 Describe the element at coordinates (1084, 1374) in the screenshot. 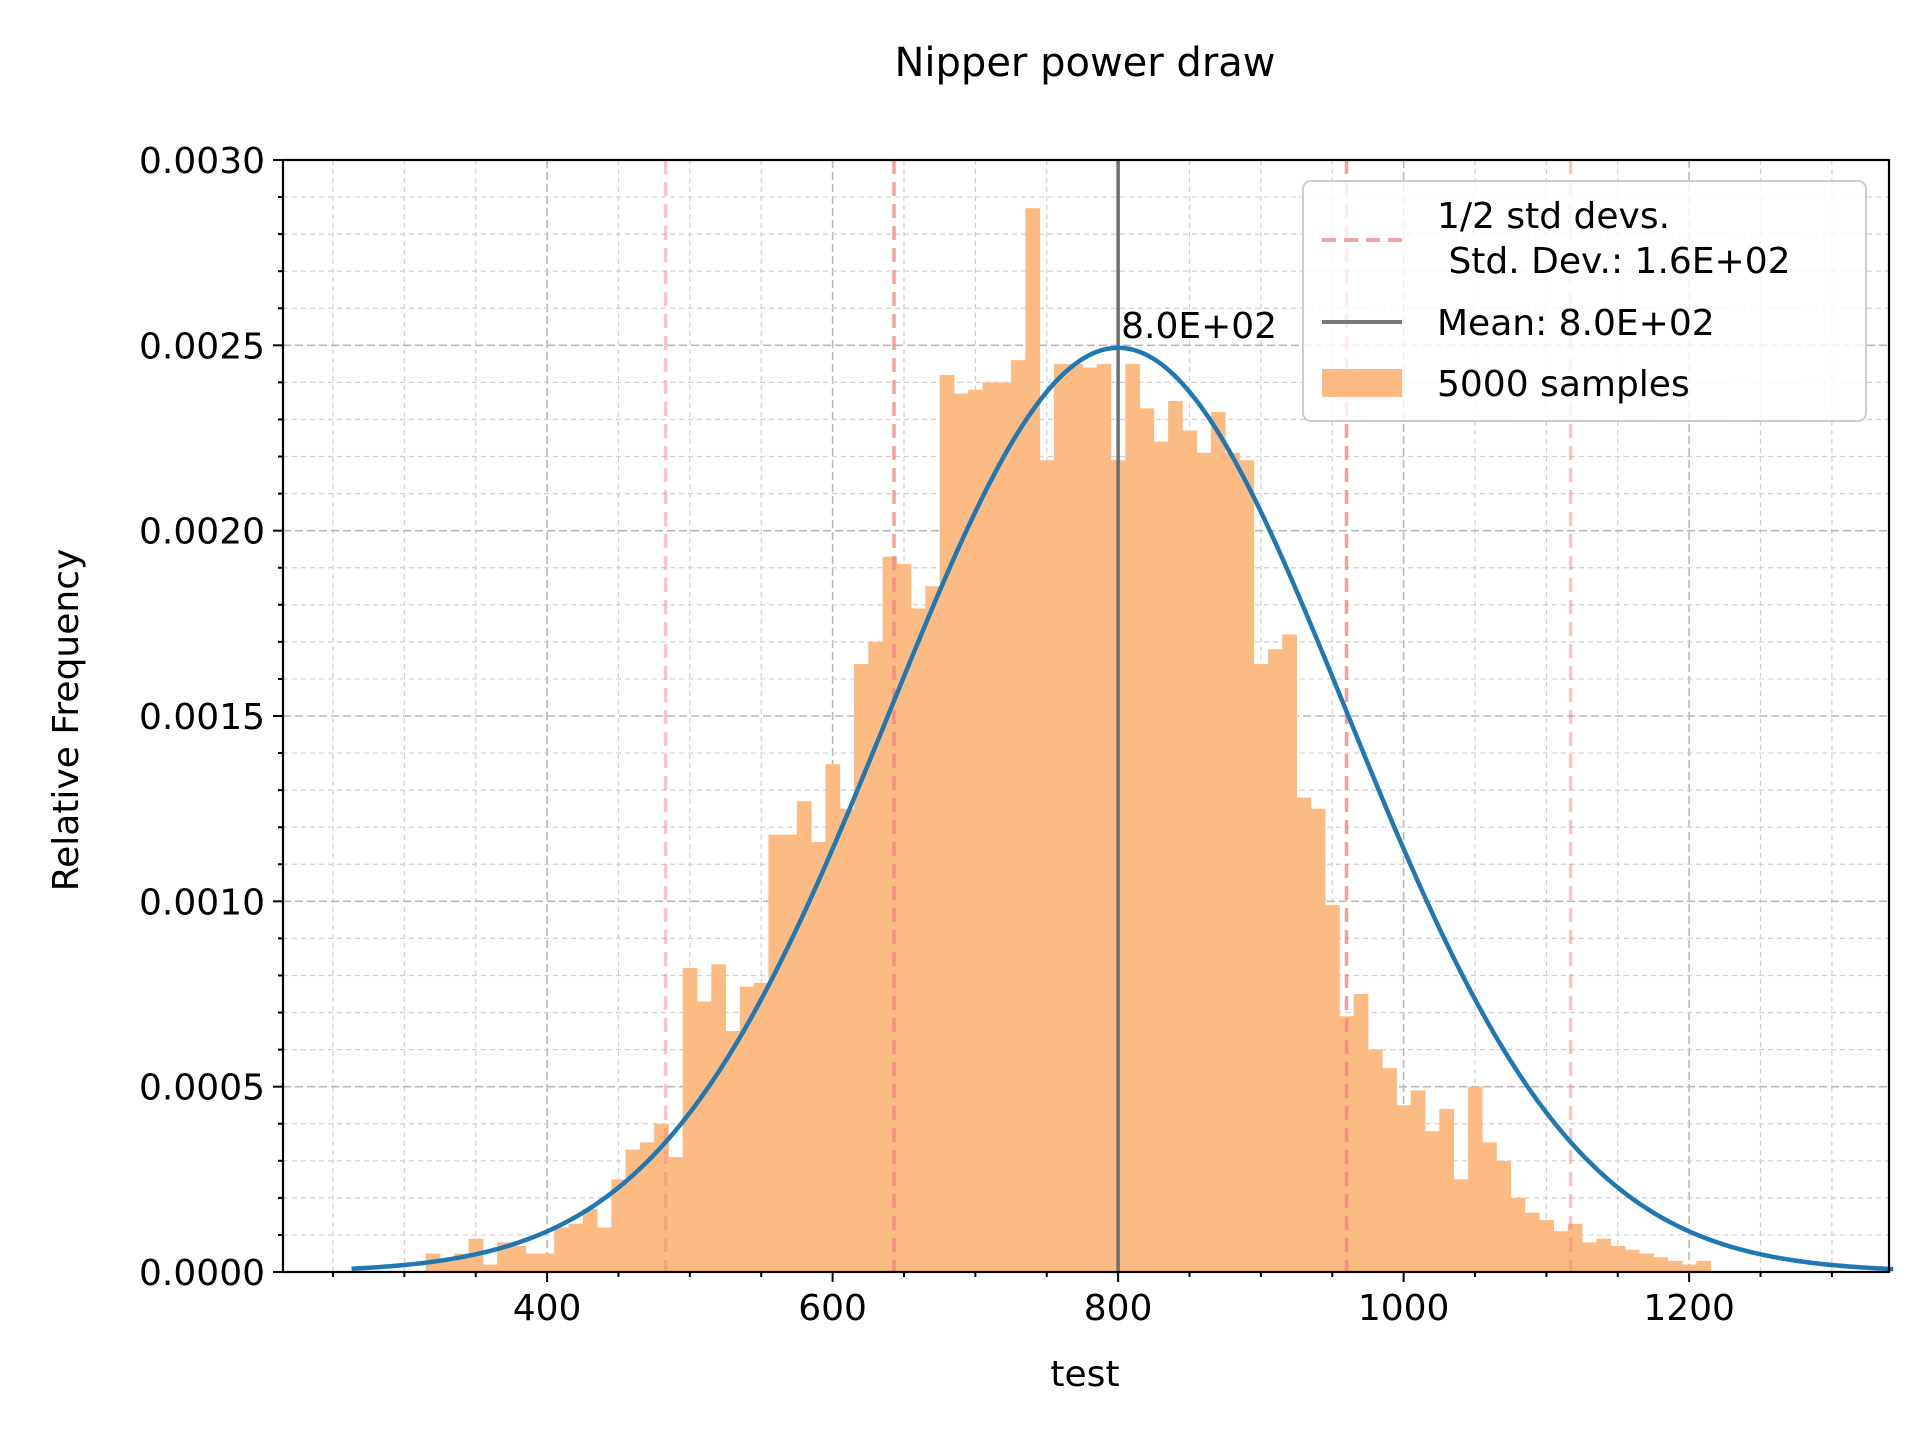

I see `x-axis-label: test` at that location.